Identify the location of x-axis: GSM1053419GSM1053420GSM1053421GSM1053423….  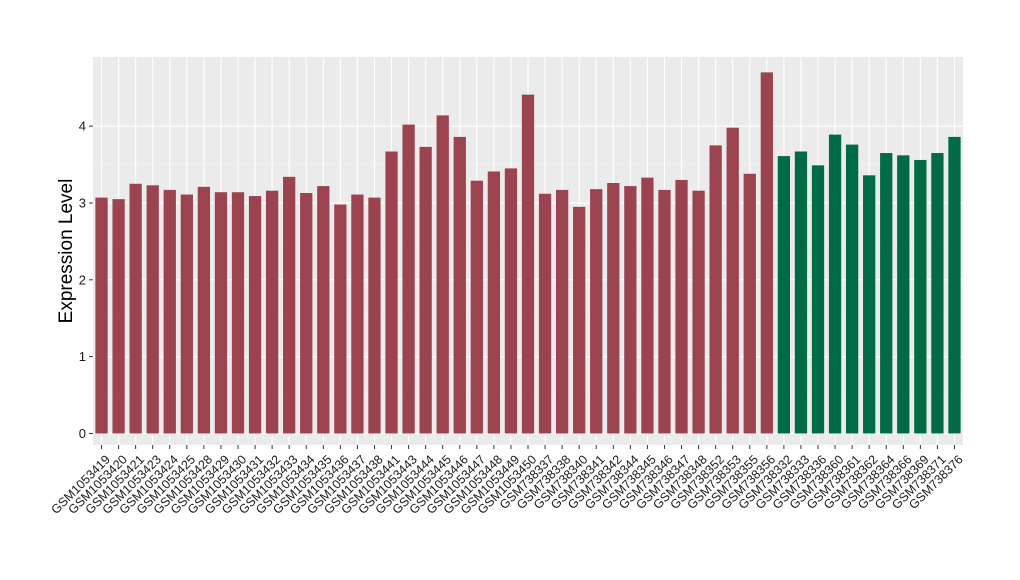
(507, 481).